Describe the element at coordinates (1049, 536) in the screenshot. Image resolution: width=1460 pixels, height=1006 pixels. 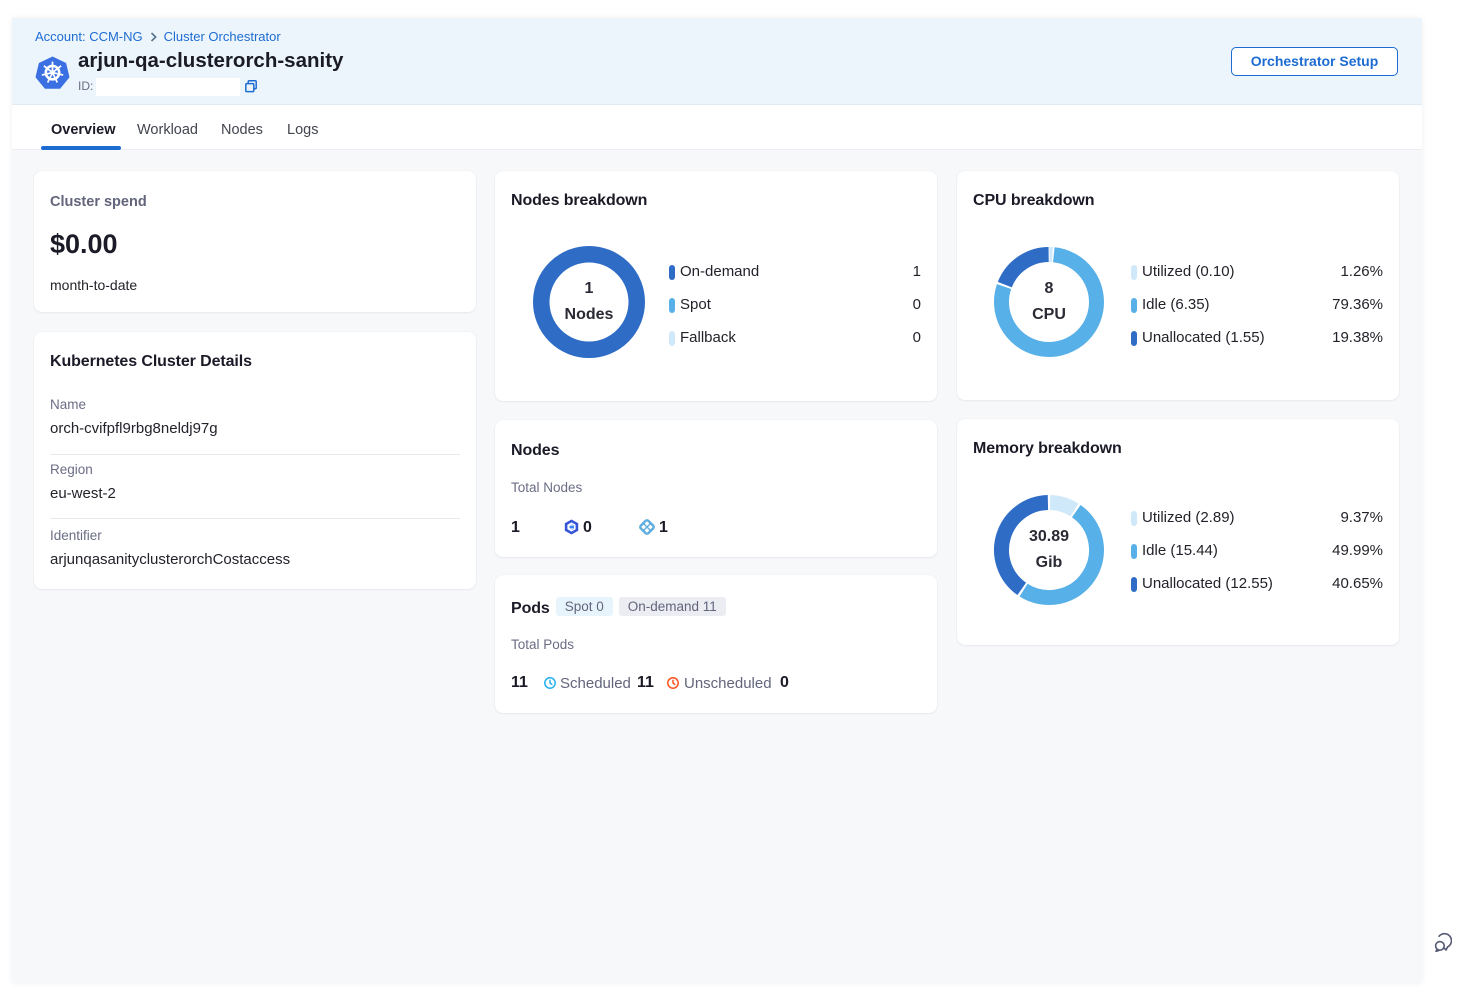
I see `svg-text: 30.89` at that location.